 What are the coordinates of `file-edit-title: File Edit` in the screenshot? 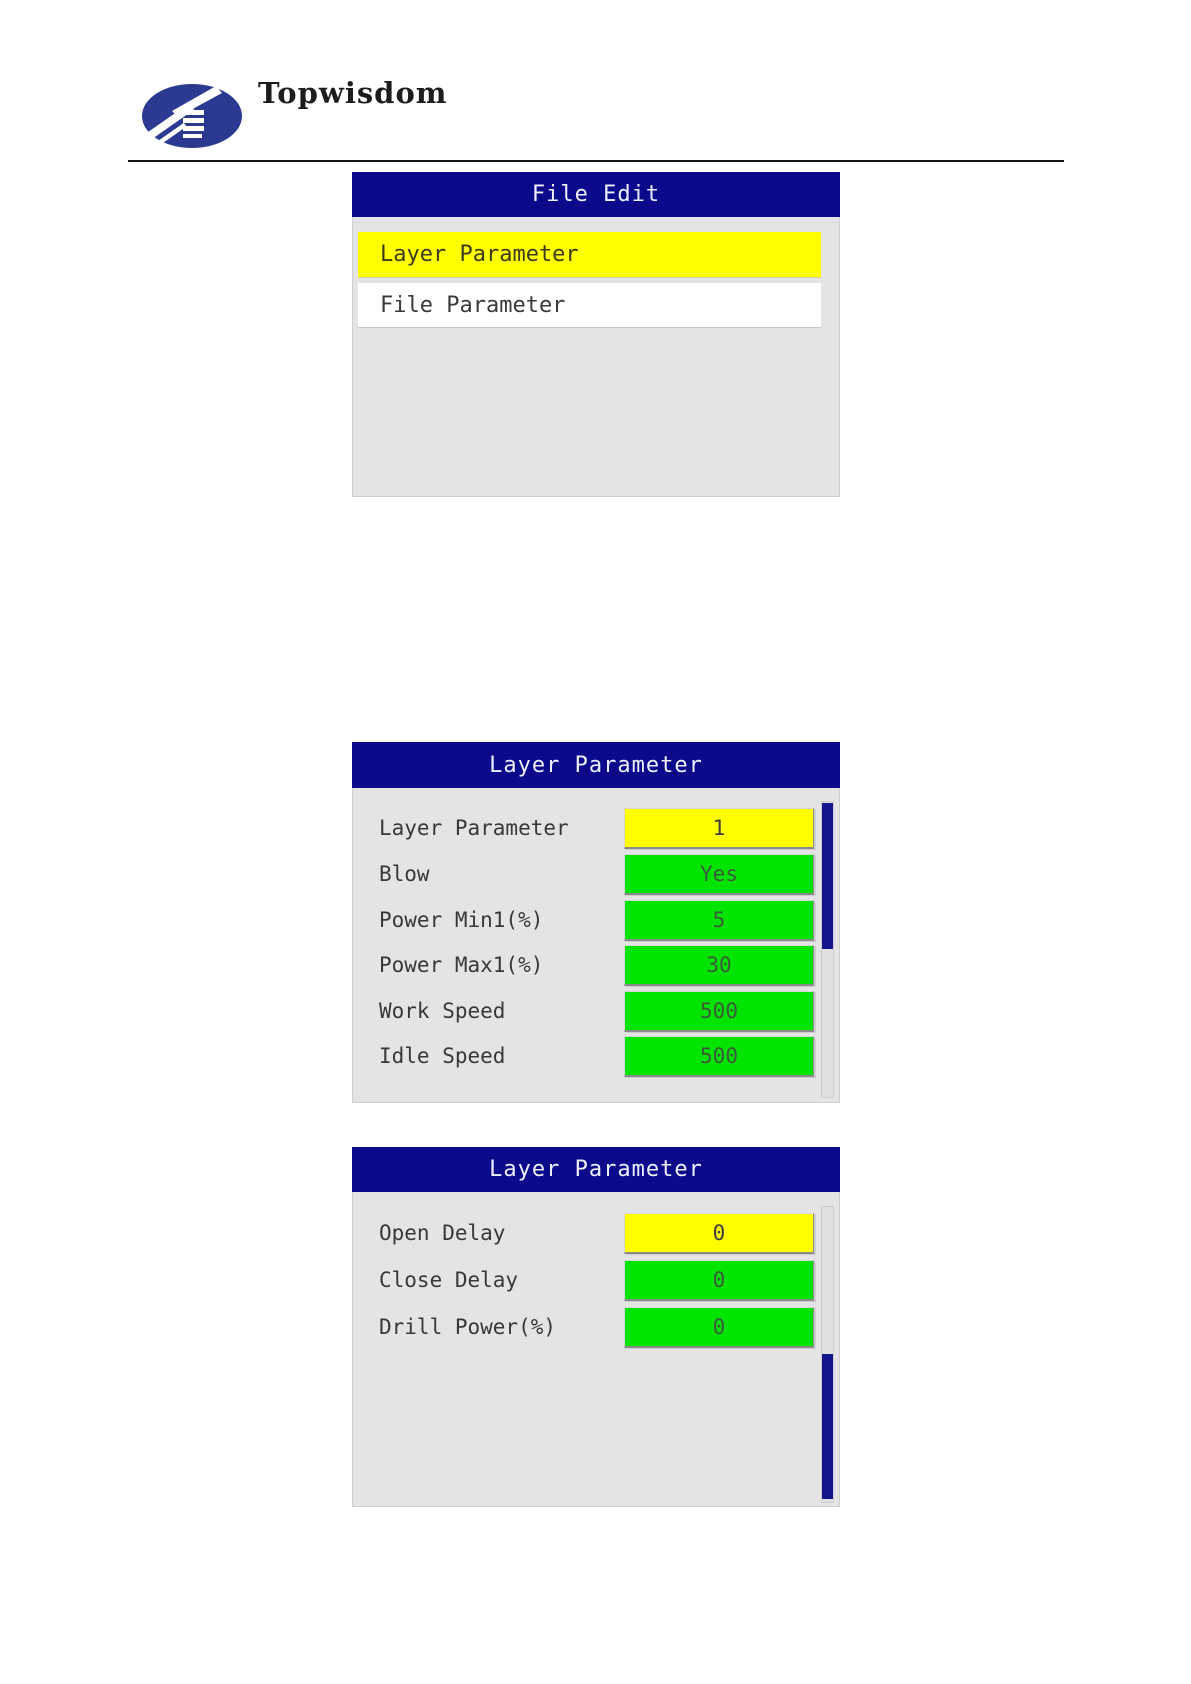 It's located at (596, 194).